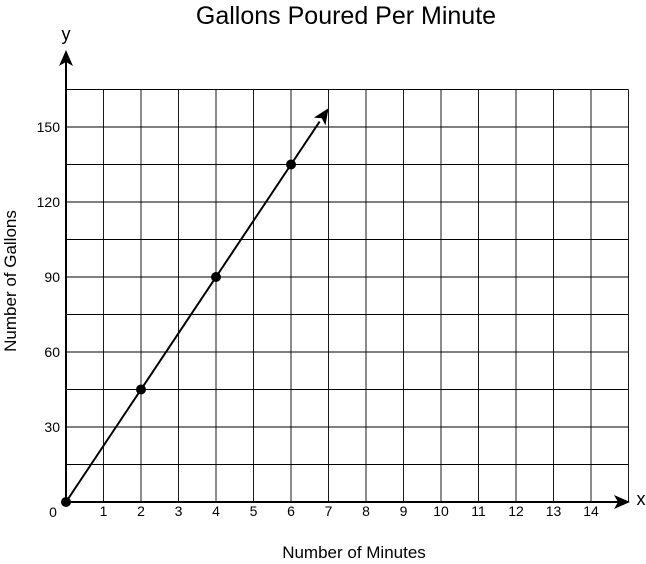 The width and height of the screenshot is (646, 564). I want to click on y-tick-label: 30, so click(52, 427).